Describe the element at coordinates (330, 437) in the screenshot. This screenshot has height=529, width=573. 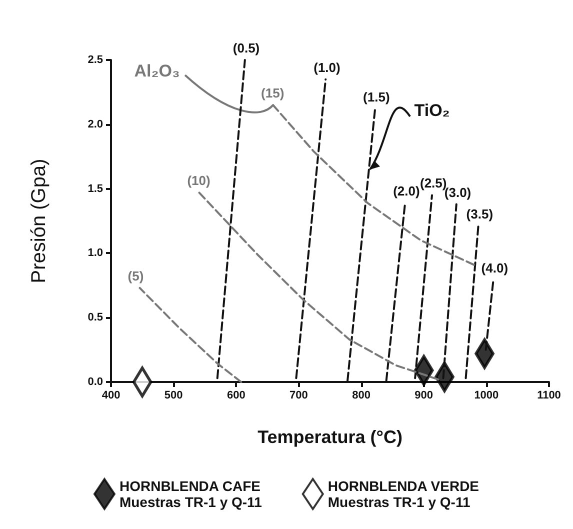
I see `x-axis-title: Temperatura (°C)` at that location.